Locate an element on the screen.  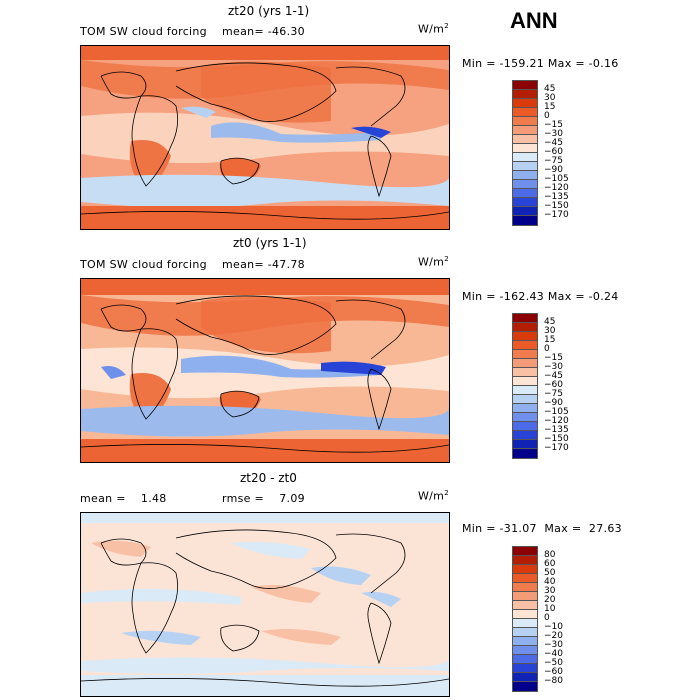
panel2-colorbar-label: −170 is located at coordinates (556, 448).